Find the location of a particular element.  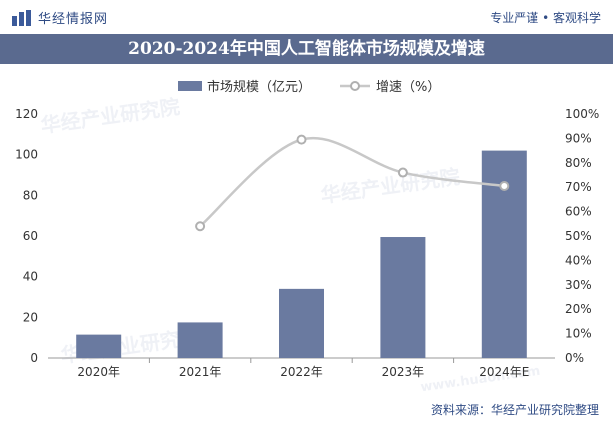

x-tick-label: 2020年 is located at coordinates (98, 372).